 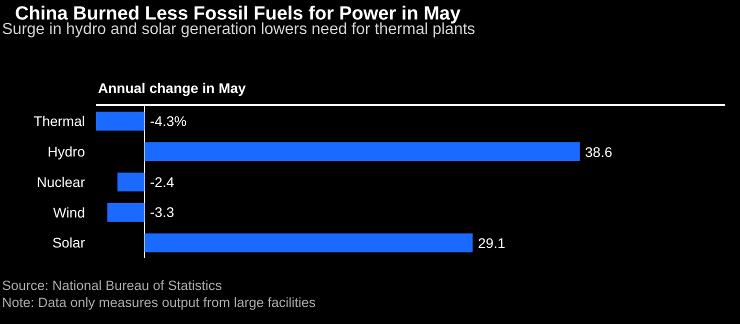 I want to click on y-tick-label: Nuclear, so click(x=61, y=182).